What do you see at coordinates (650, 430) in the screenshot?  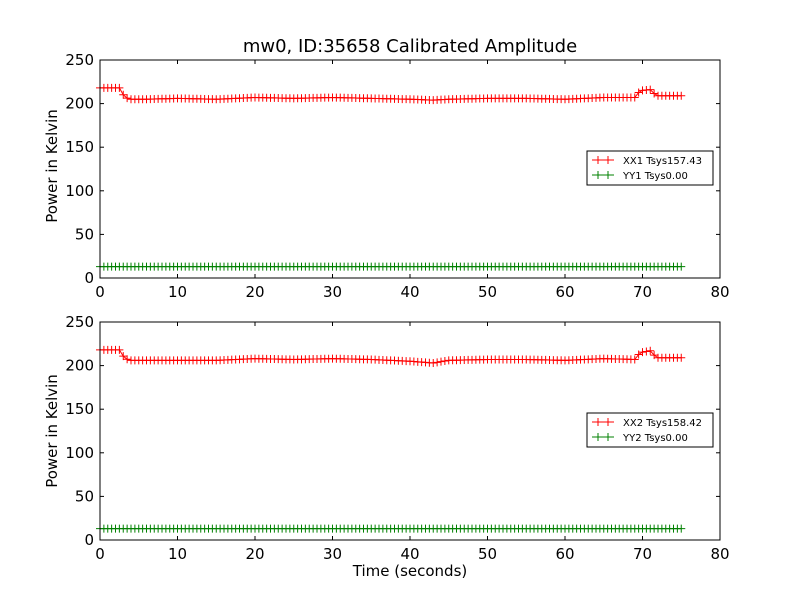 I see `bottom-legend: XX2 Tsys158.42 YY2 Tsys0.00` at bounding box center [650, 430].